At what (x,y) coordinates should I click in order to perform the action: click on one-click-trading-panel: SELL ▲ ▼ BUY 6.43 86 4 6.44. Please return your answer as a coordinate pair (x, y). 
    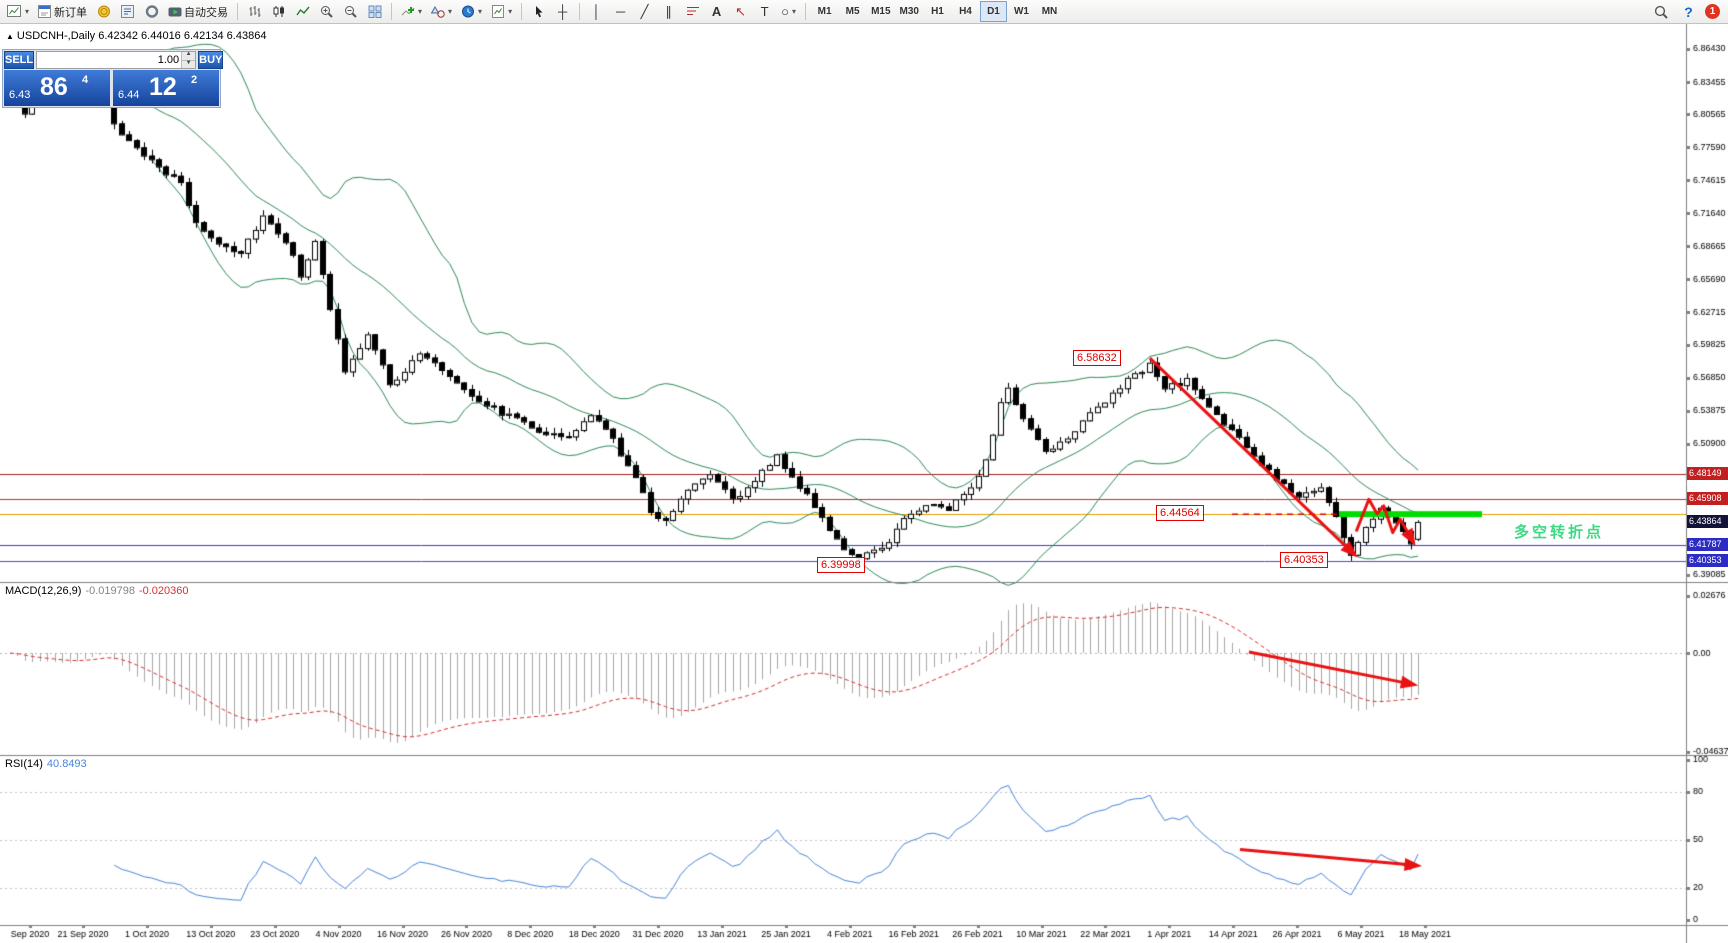
    Looking at the image, I should click on (113, 78).